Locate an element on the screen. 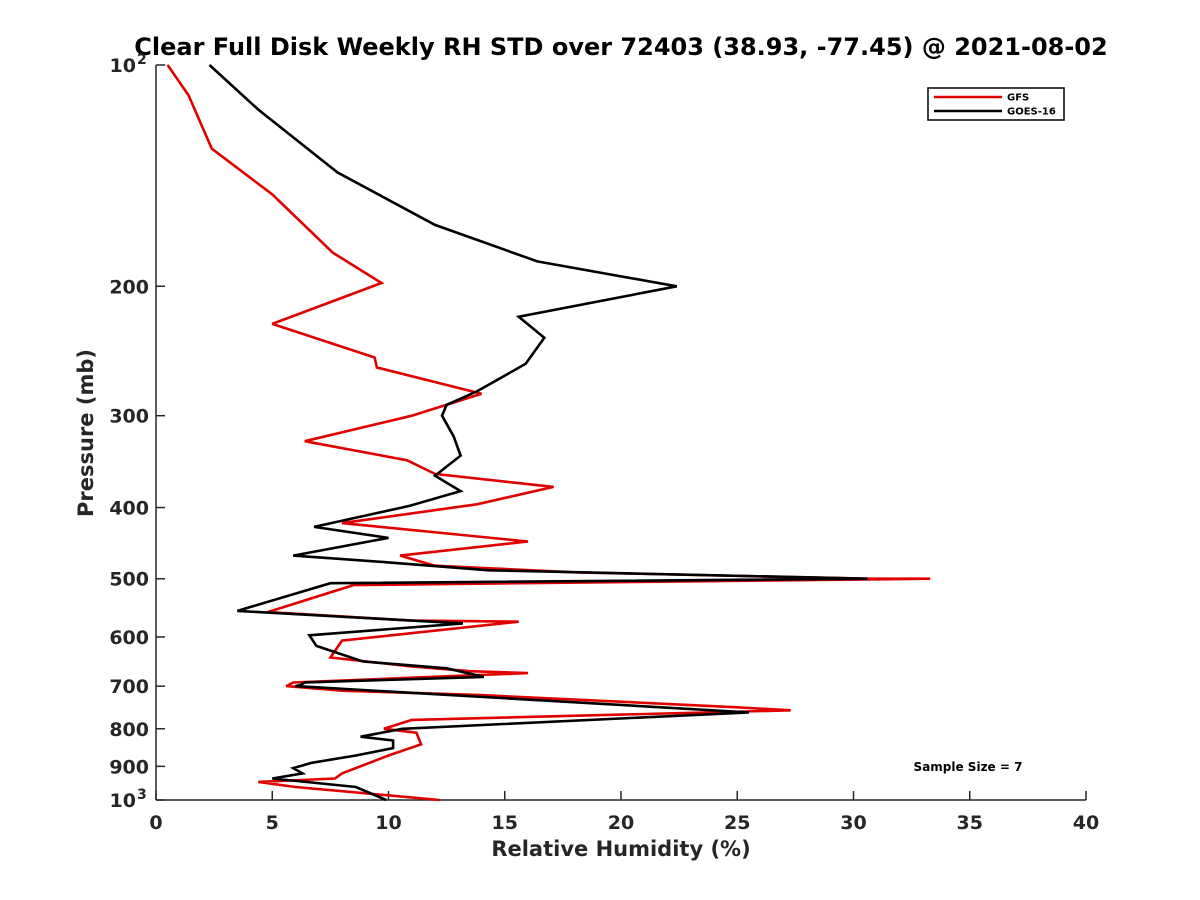 The width and height of the screenshot is (1200, 900). y-tick-exponent: 3 is located at coordinates (142, 795).